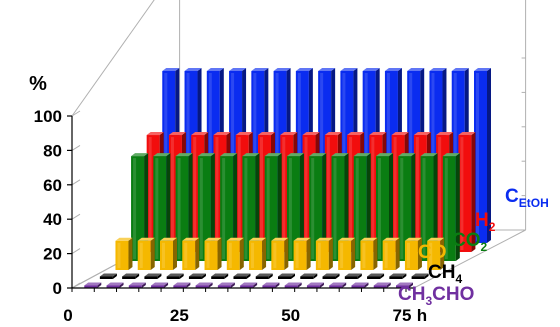 The image size is (560, 327). I want to click on legend-label: H2, so click(485, 222).